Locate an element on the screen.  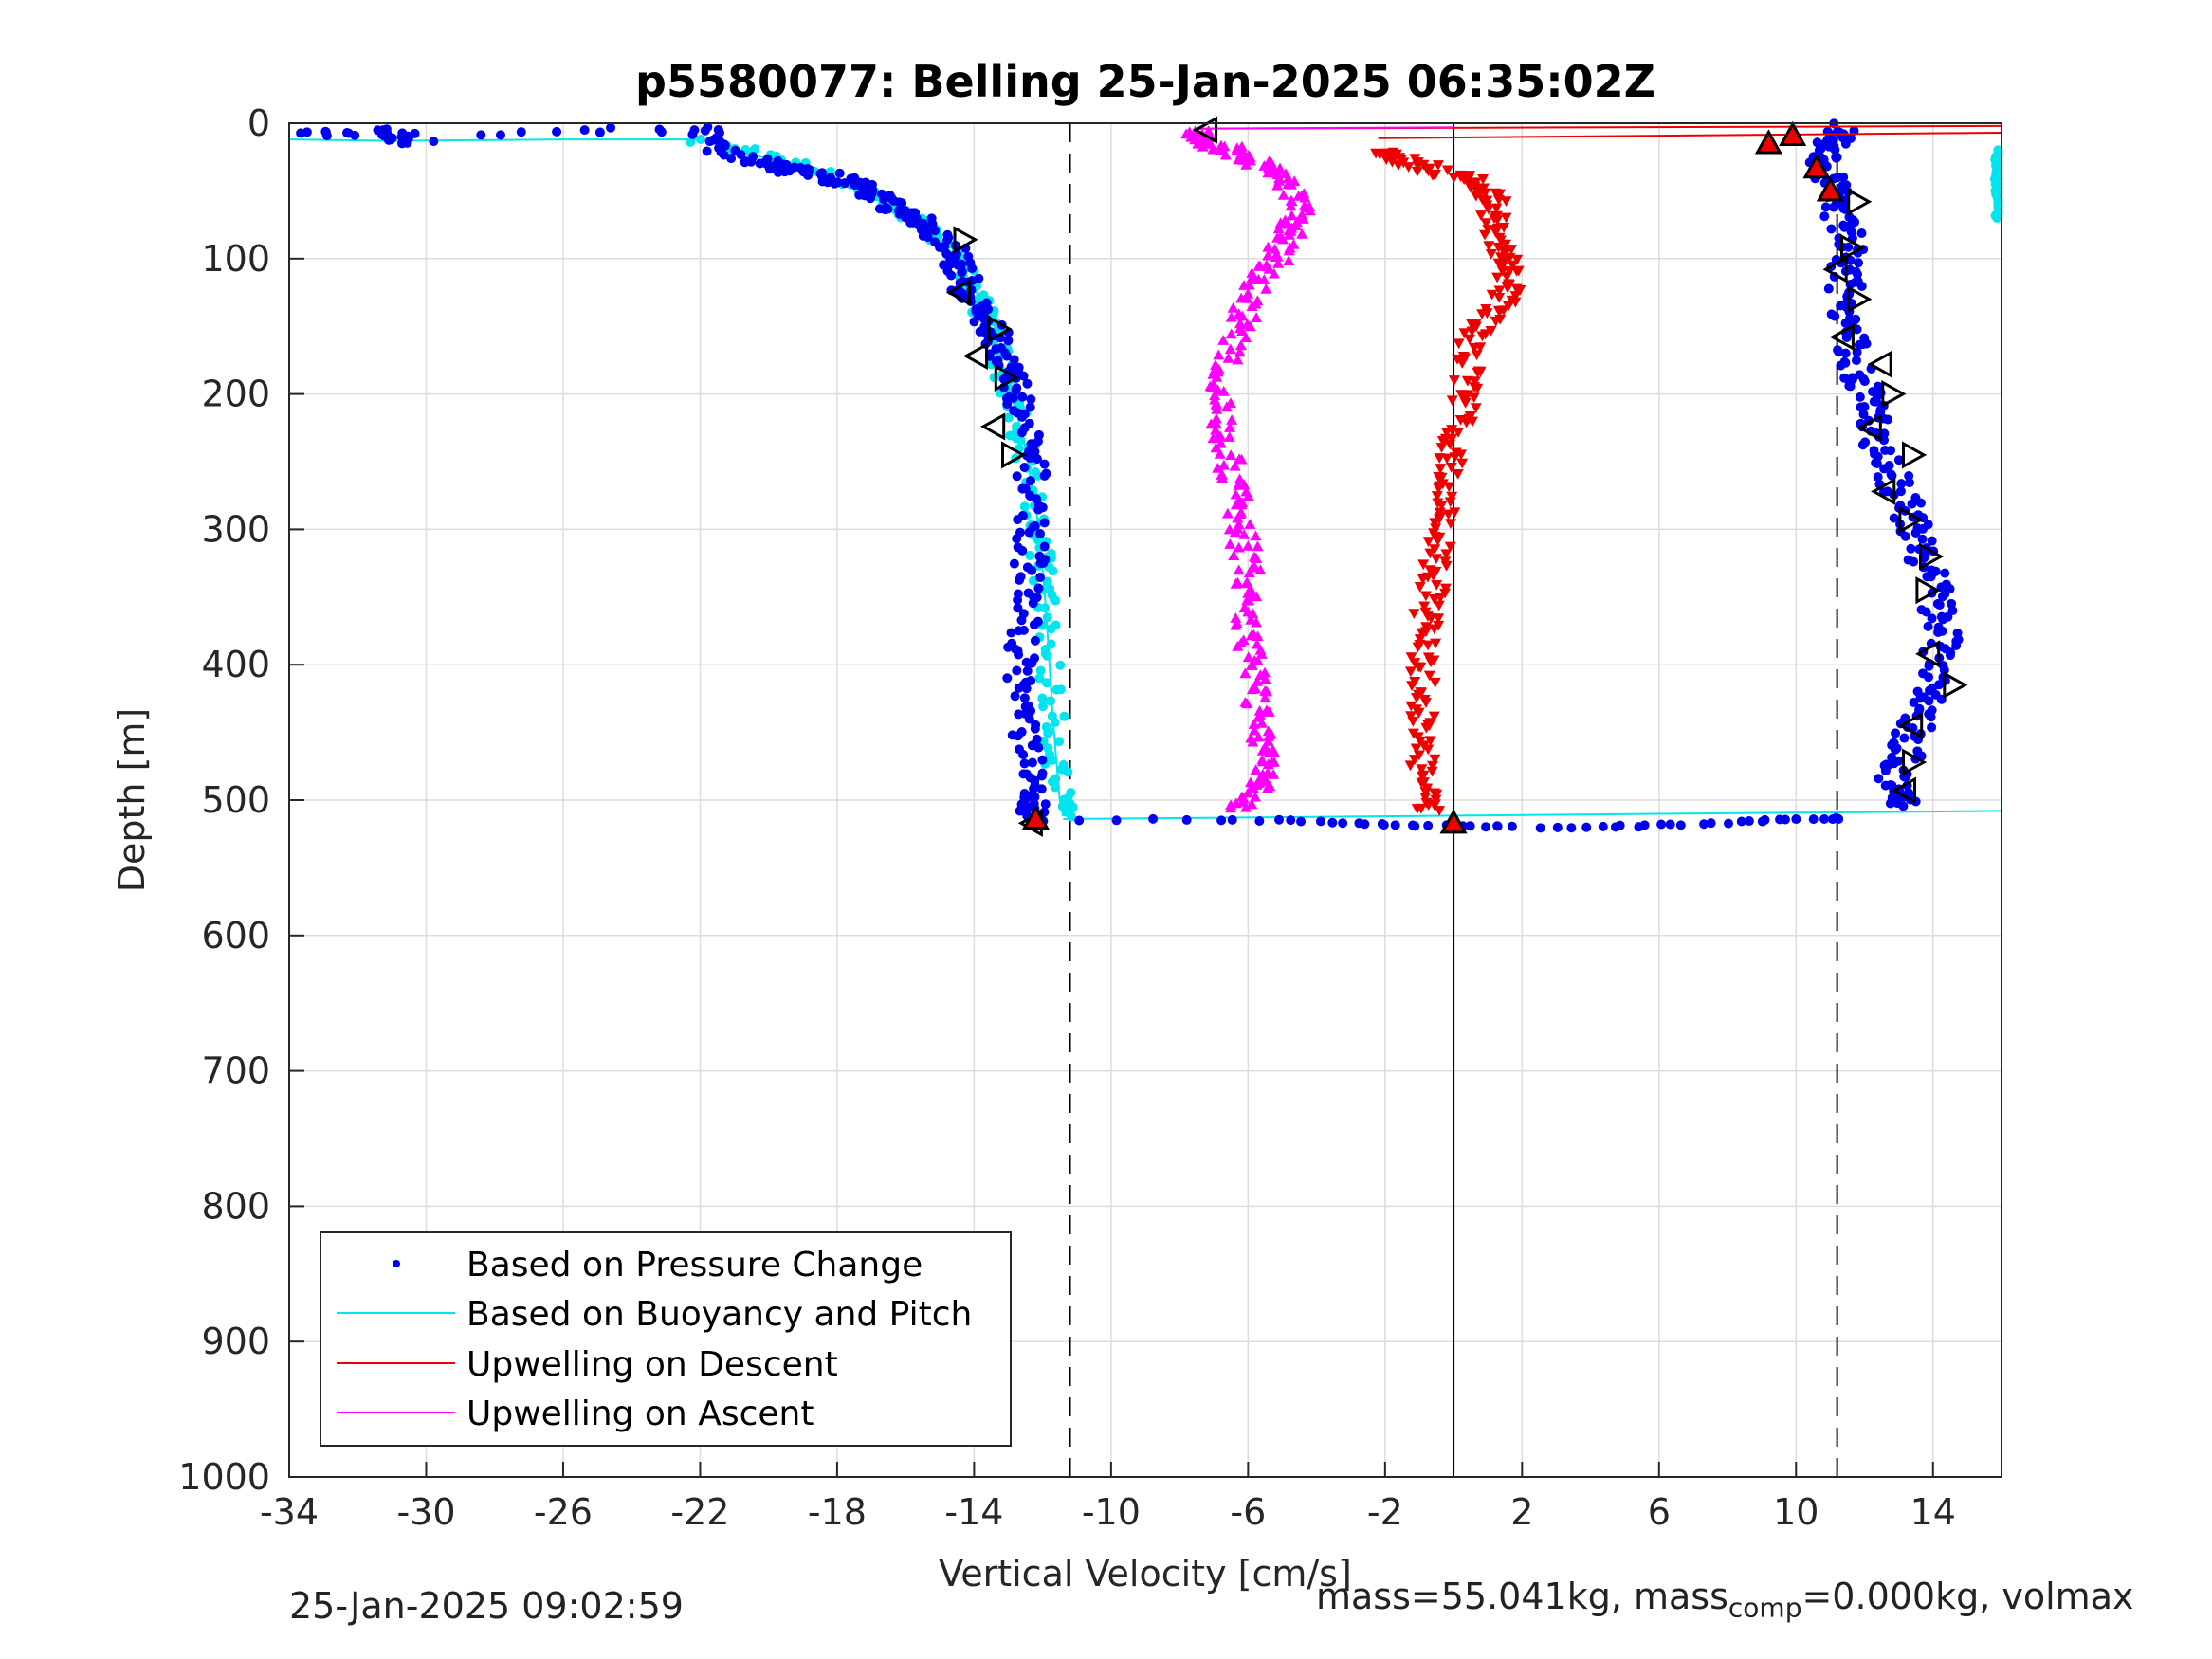
legend-label-buoyancy: Based on Buoyancy and Pitch is located at coordinates (719, 1314).